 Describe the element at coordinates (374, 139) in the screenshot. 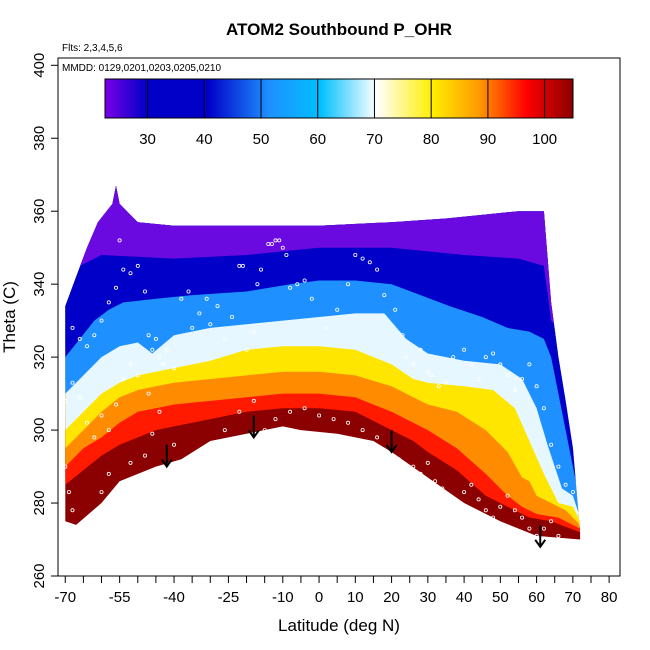

I see `colorbar-tick-label: 70` at that location.